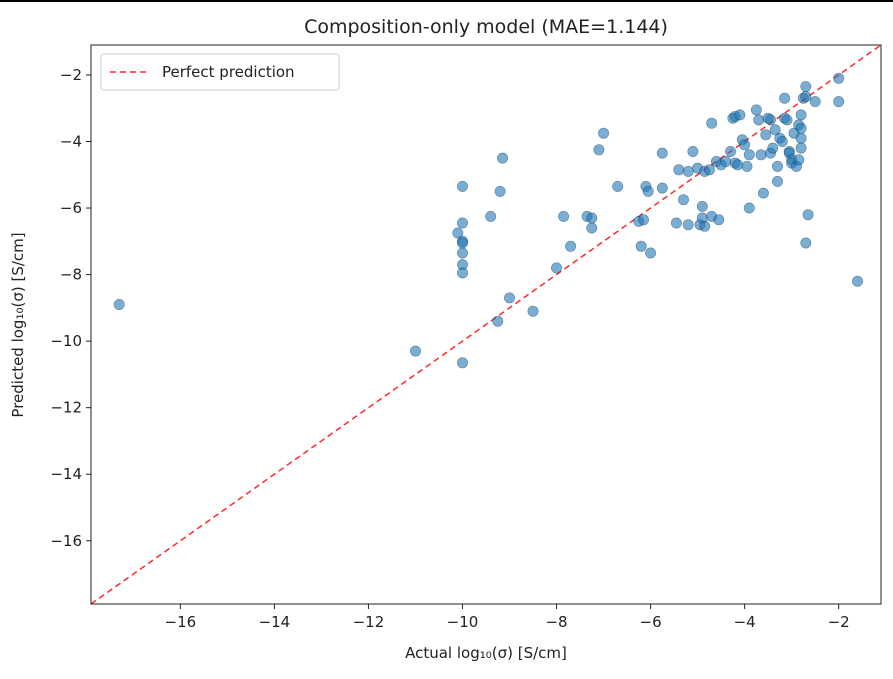  Describe the element at coordinates (66, 341) in the screenshot. I see `y-tick-label: −10` at that location.